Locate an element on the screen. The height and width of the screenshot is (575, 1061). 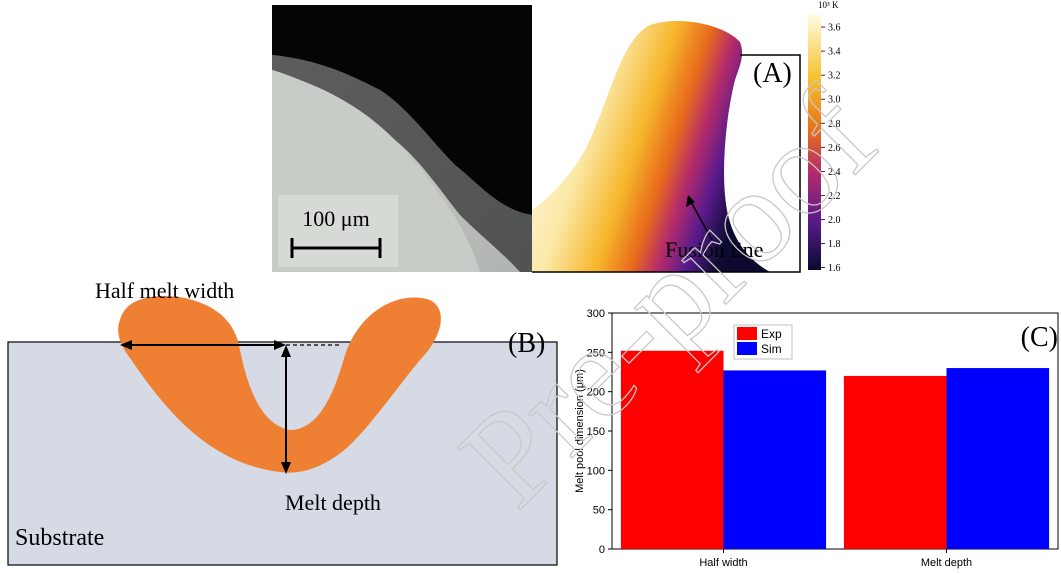
y-tick-label: 300 is located at coordinates (596, 314).